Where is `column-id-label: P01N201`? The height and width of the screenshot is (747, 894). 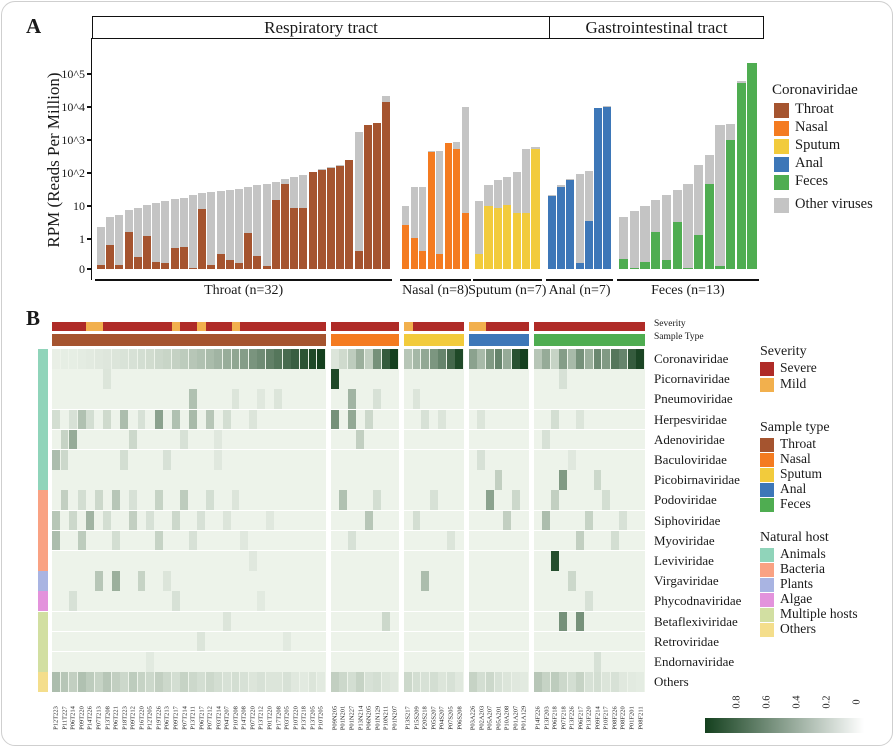 column-id-label: P01N201 is located at coordinates (343, 718).